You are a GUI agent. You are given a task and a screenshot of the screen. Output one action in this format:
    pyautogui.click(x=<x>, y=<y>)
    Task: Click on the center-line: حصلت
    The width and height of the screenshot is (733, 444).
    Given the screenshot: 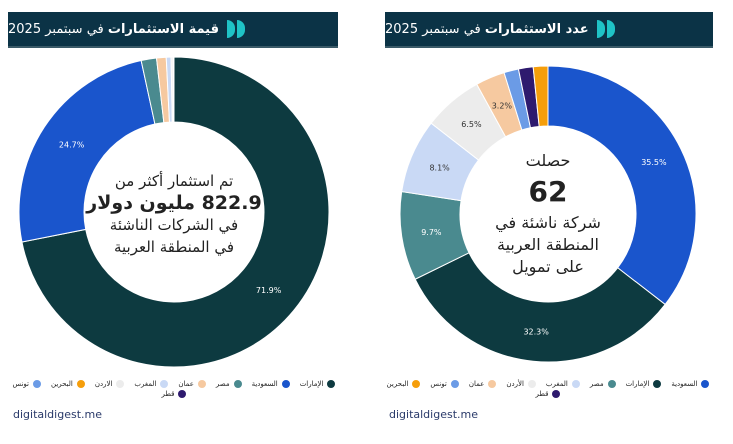 What is the action you would take?
    pyautogui.click(x=548, y=160)
    